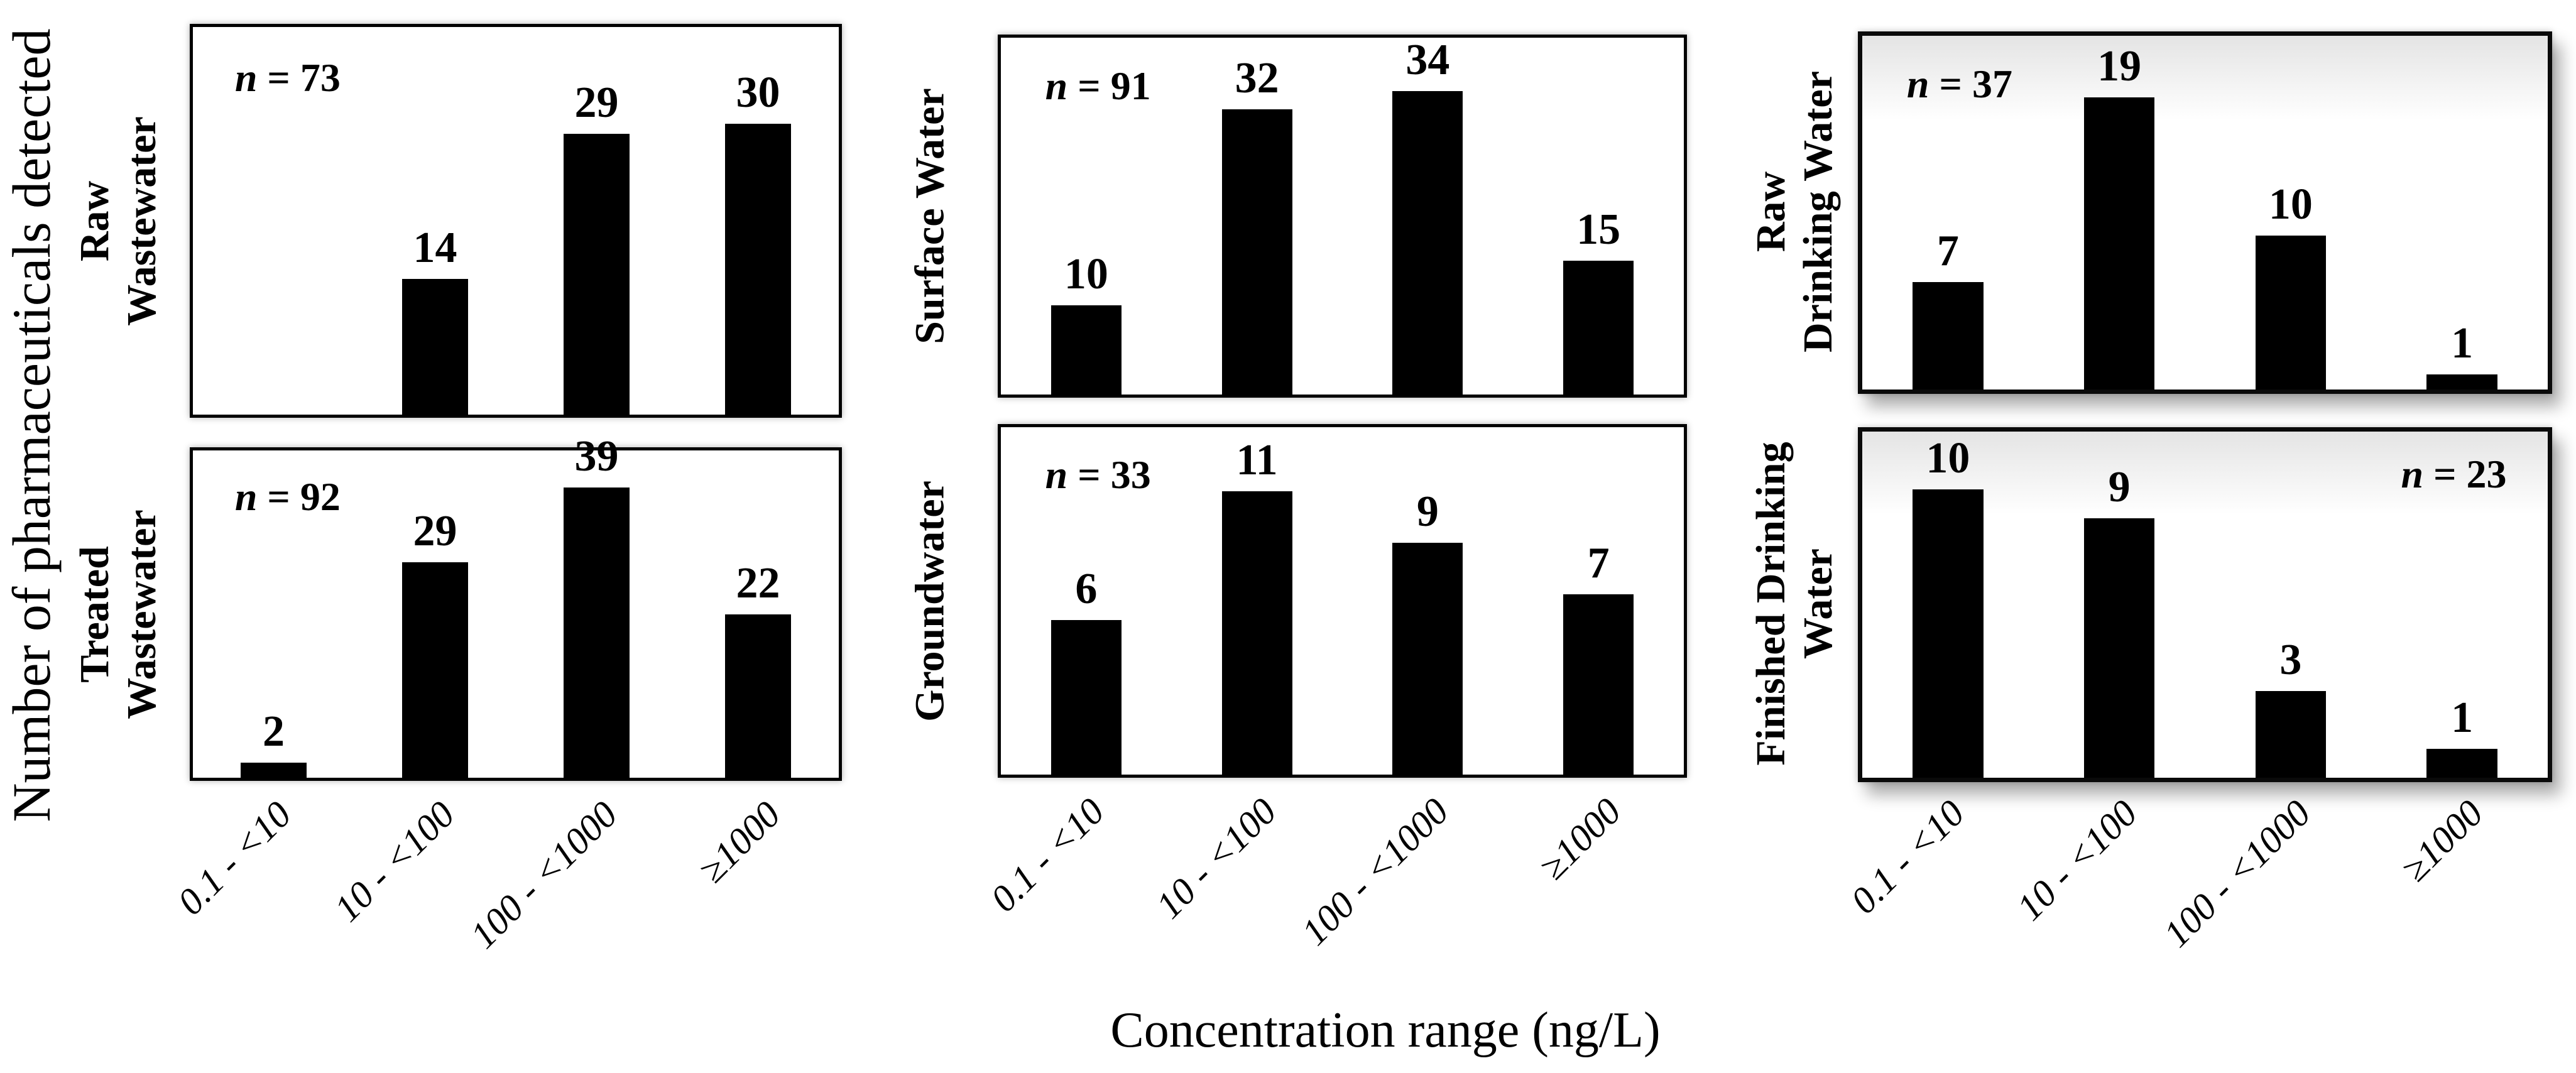 This screenshot has width=2576, height=1073. I want to click on bar-value-label: 19, so click(2119, 65).